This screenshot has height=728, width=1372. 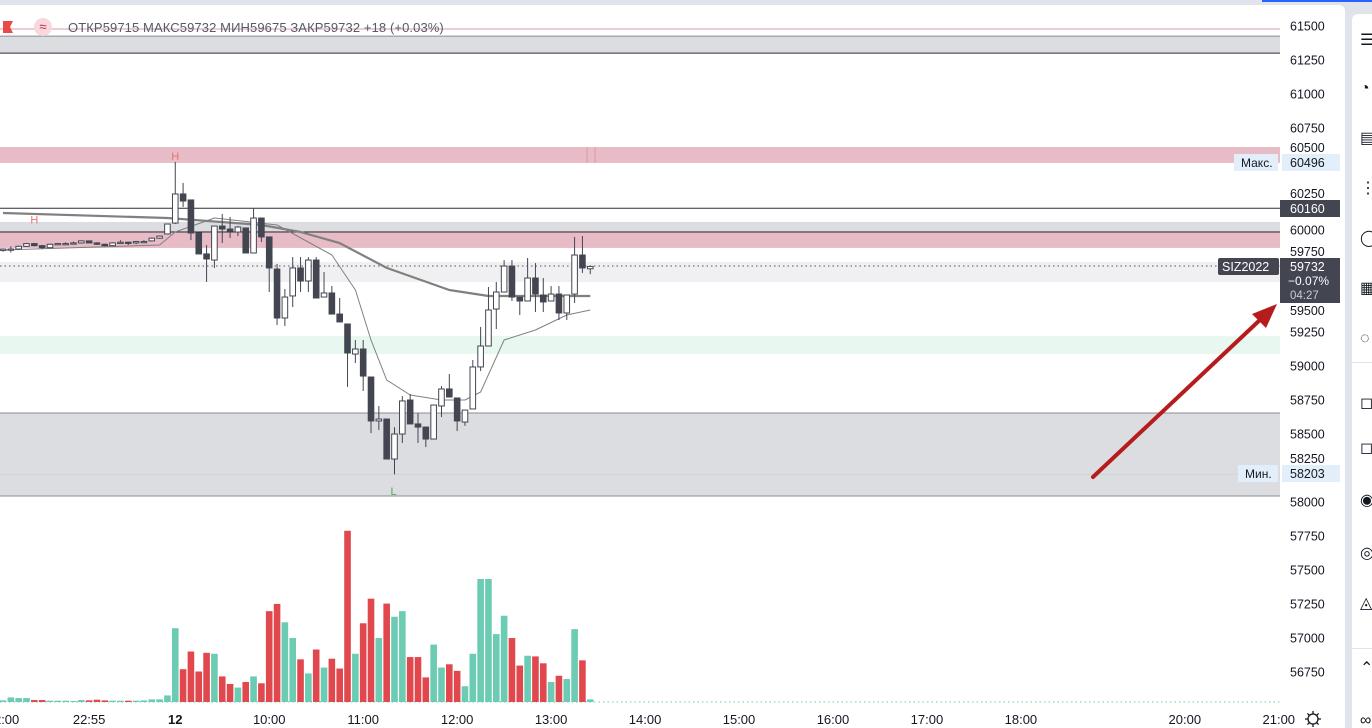 What do you see at coordinates (1366, 403) in the screenshot?
I see `streams-icon: ◻` at bounding box center [1366, 403].